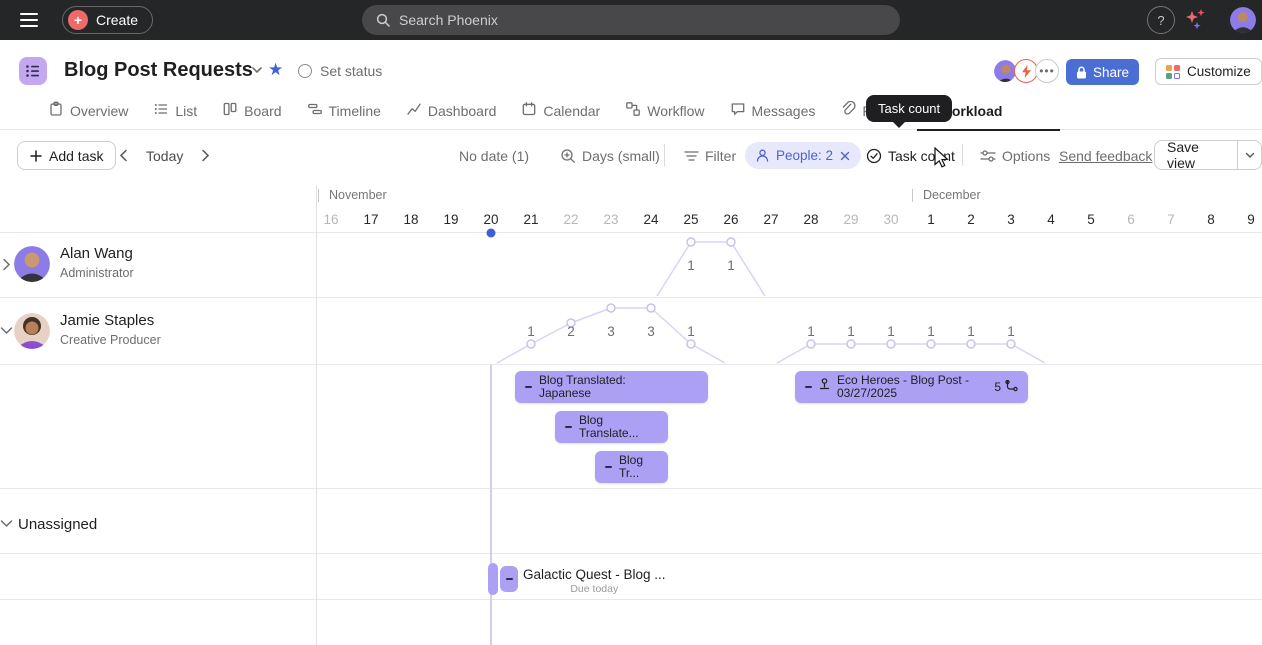 This screenshot has width=1262, height=645. Describe the element at coordinates (909, 108) in the screenshot. I see `tooltip-text: Task count` at that location.